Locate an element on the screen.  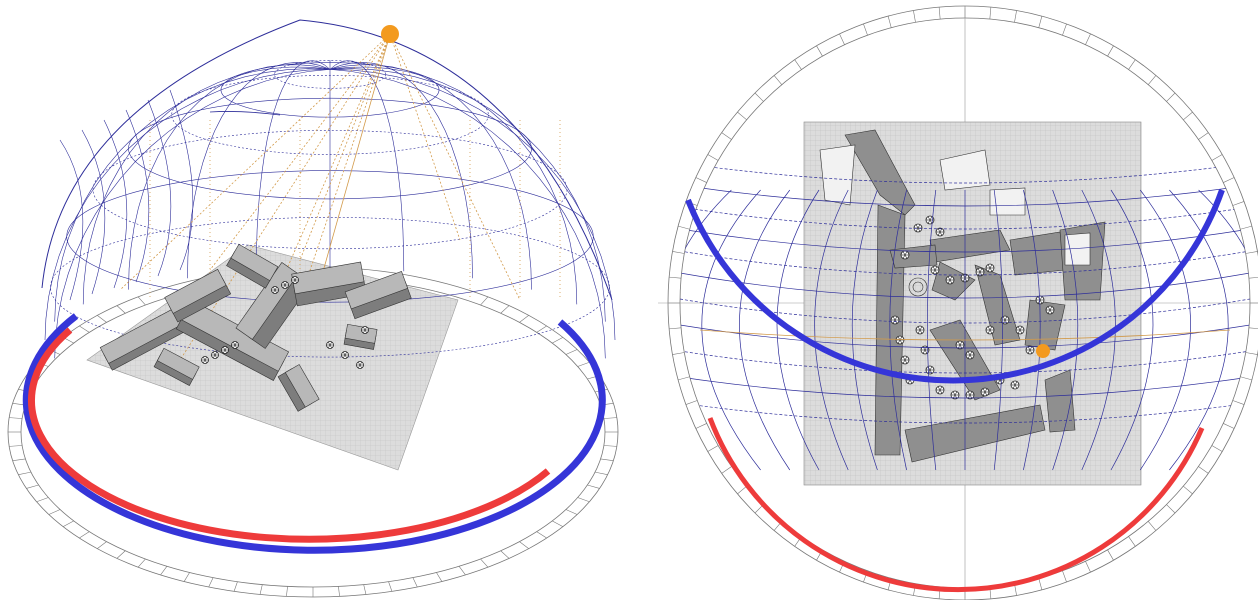
projection-line is located at coordinates (425, 137).